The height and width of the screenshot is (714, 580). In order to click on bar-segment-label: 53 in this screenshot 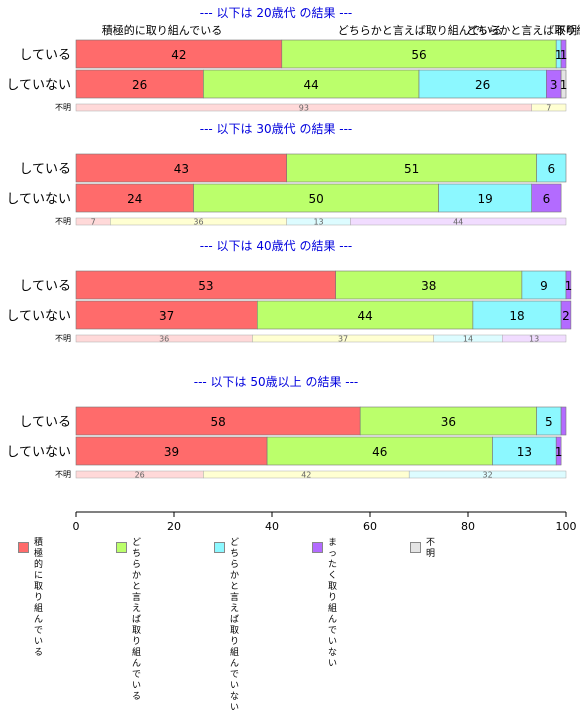, I will do `click(205, 286)`.